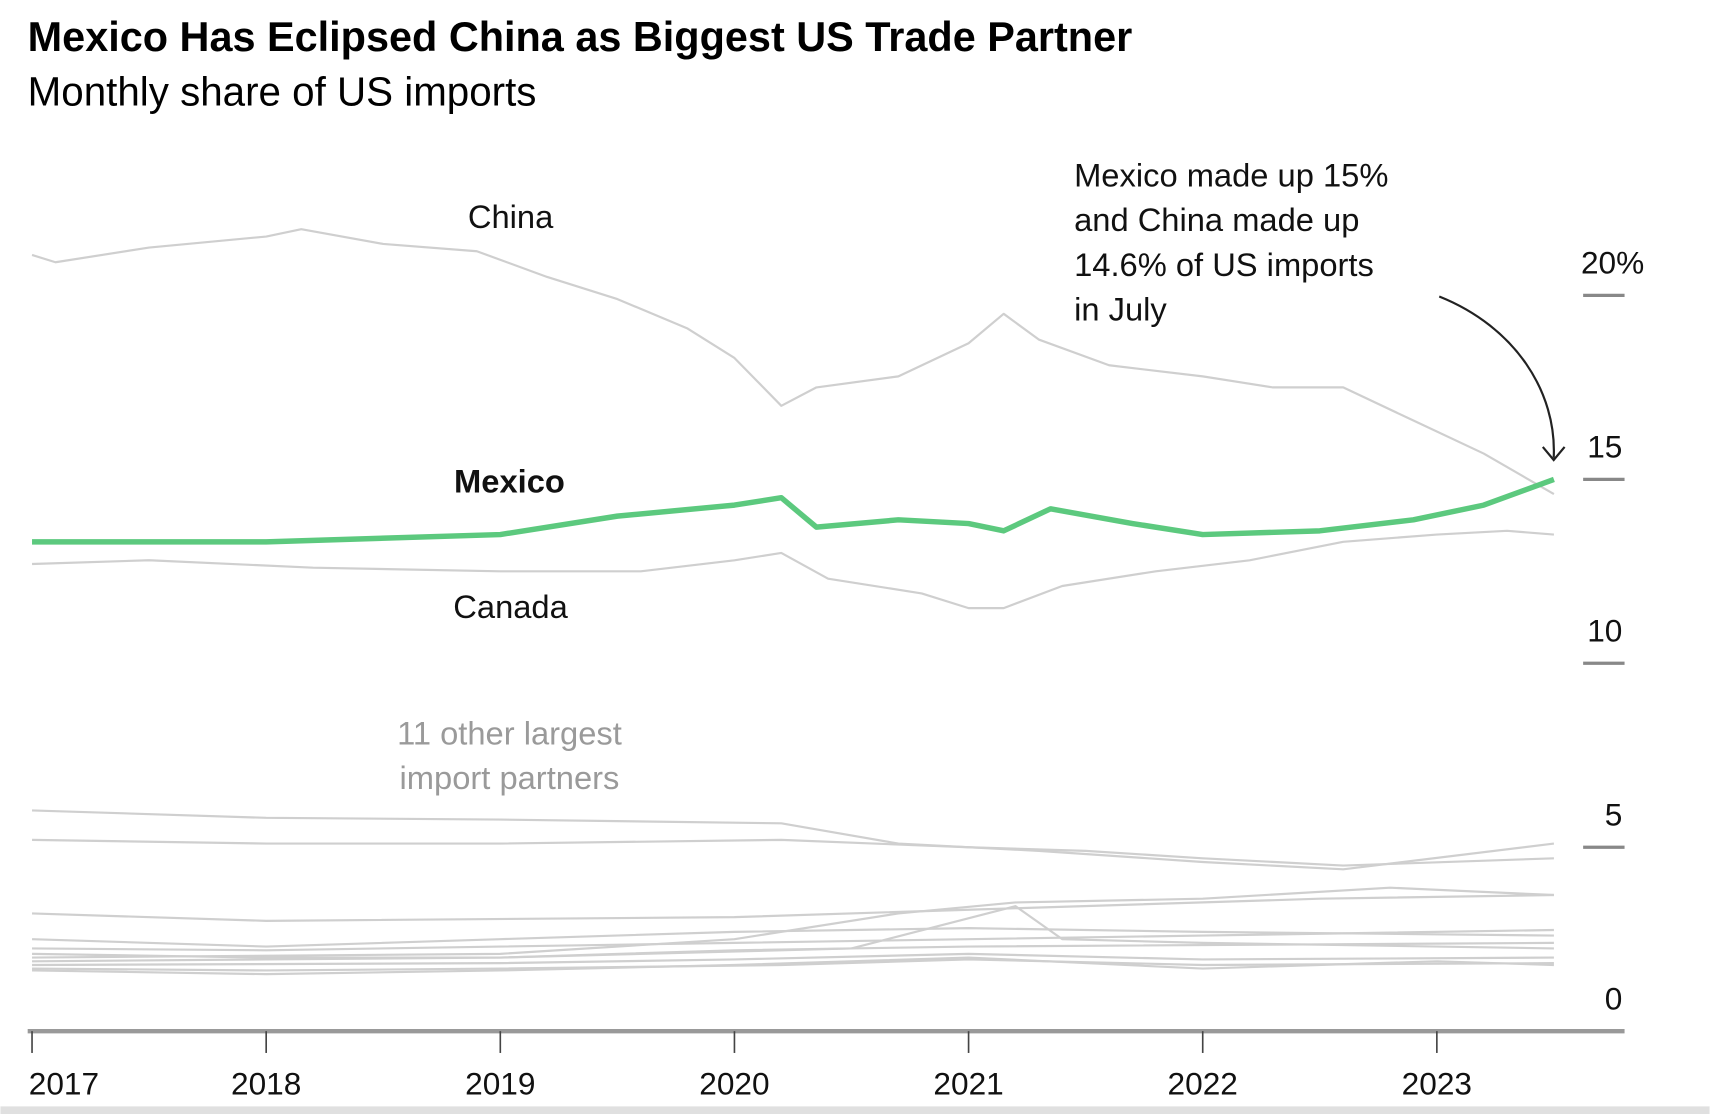 This screenshot has width=1710, height=1114. What do you see at coordinates (64, 1083) in the screenshot?
I see `x-tick-label: 2017` at bounding box center [64, 1083].